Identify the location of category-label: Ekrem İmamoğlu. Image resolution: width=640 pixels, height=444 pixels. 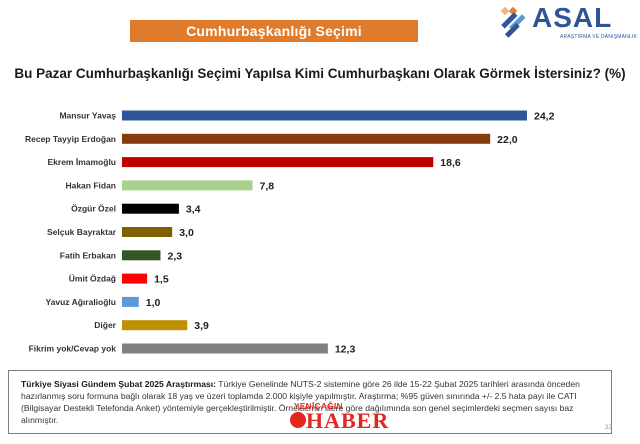
(82, 162).